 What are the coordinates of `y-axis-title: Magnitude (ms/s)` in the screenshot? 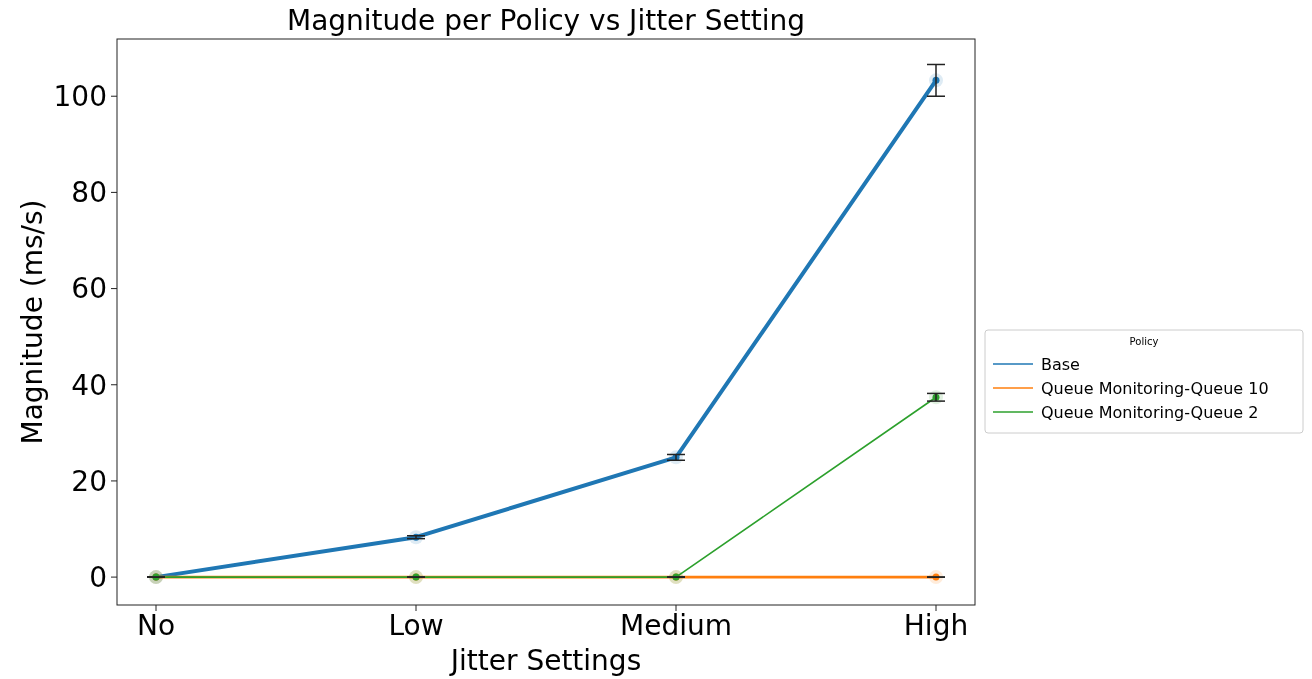 It's located at (32, 322).